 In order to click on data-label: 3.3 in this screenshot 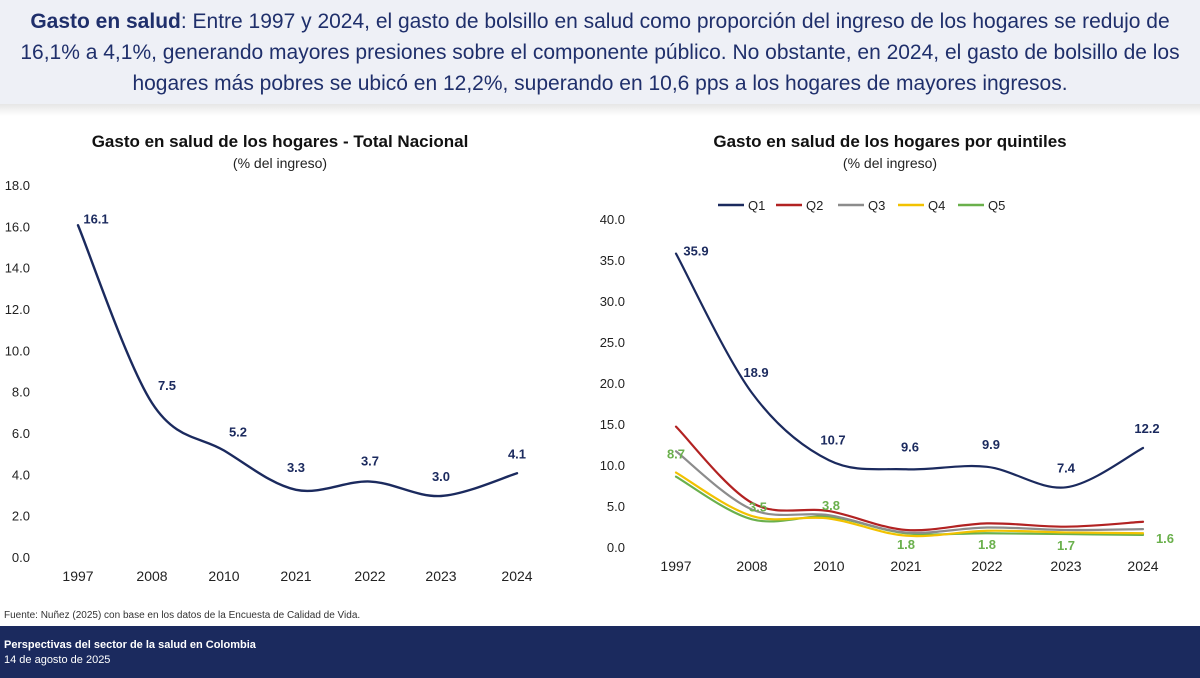, I will do `click(296, 467)`.